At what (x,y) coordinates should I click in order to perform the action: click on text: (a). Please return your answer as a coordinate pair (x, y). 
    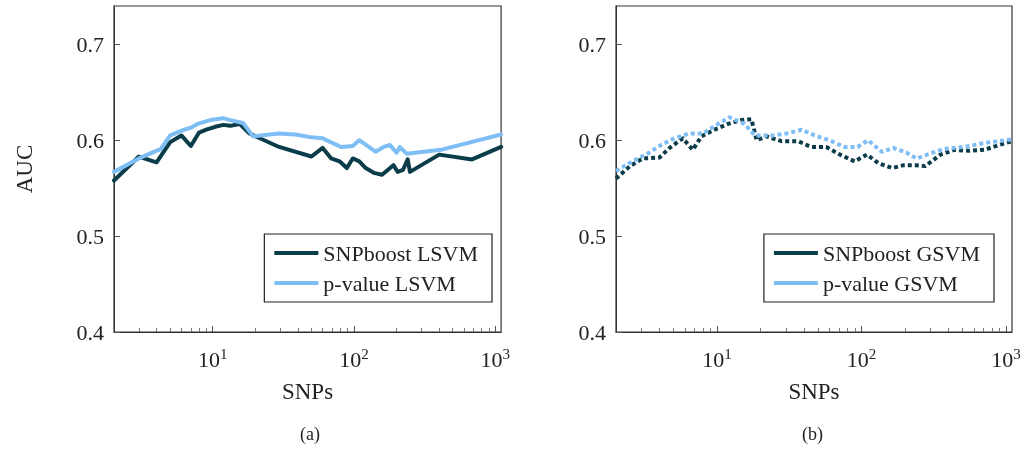
    Looking at the image, I should click on (310, 434).